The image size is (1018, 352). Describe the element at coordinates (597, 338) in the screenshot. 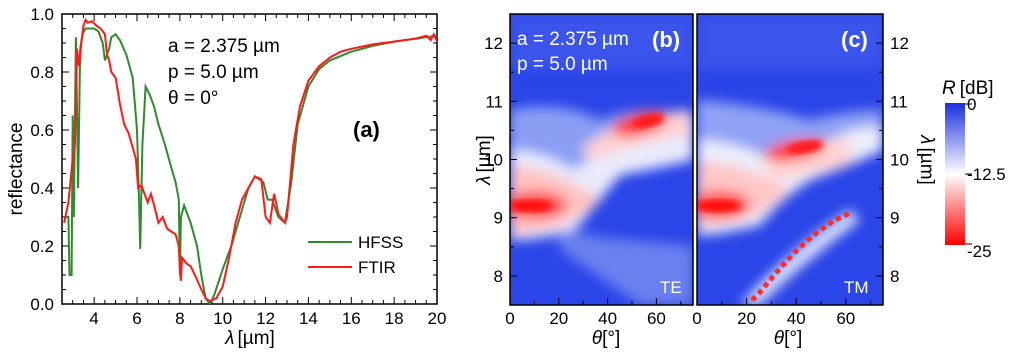

I see `panel-b-xlabel-symbol: θ` at that location.